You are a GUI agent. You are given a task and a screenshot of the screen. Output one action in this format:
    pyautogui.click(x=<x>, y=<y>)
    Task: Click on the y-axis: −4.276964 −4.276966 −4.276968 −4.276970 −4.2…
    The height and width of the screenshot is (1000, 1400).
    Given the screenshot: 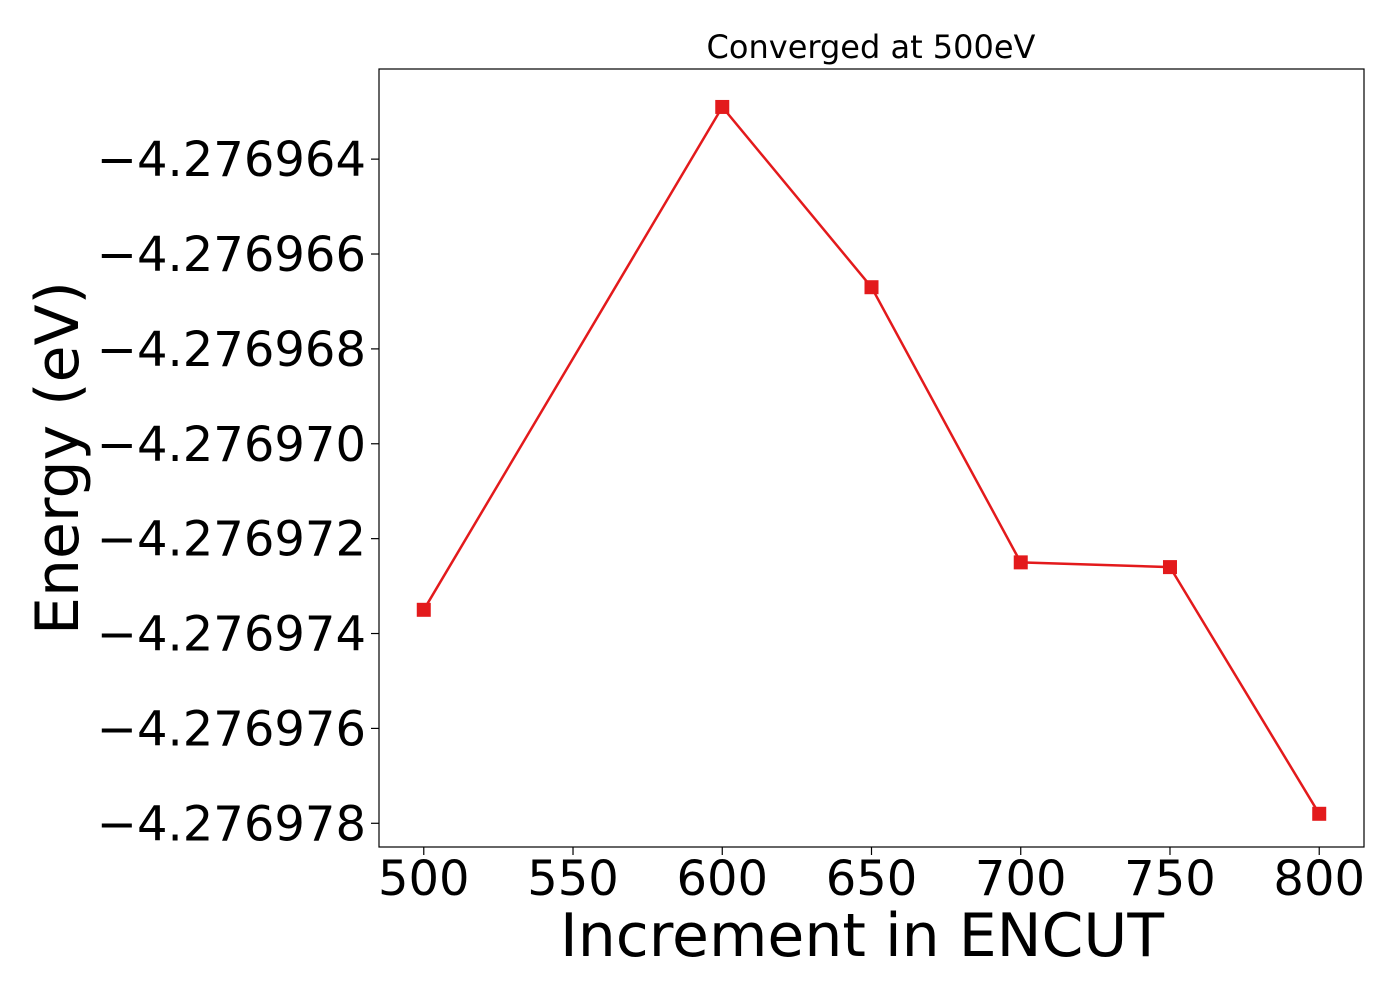 What is the action you would take?
    pyautogui.click(x=238, y=492)
    